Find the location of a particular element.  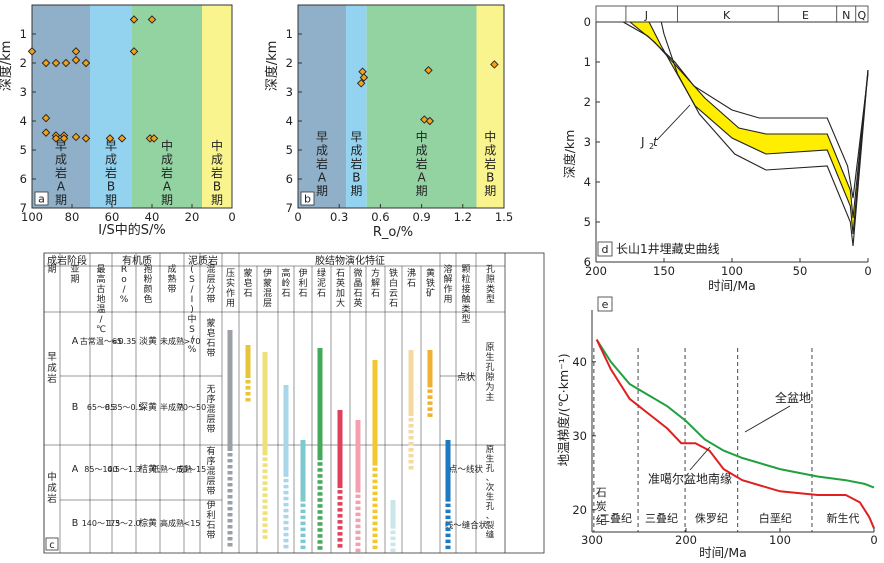

char: 颗 is located at coordinates (465, 269).